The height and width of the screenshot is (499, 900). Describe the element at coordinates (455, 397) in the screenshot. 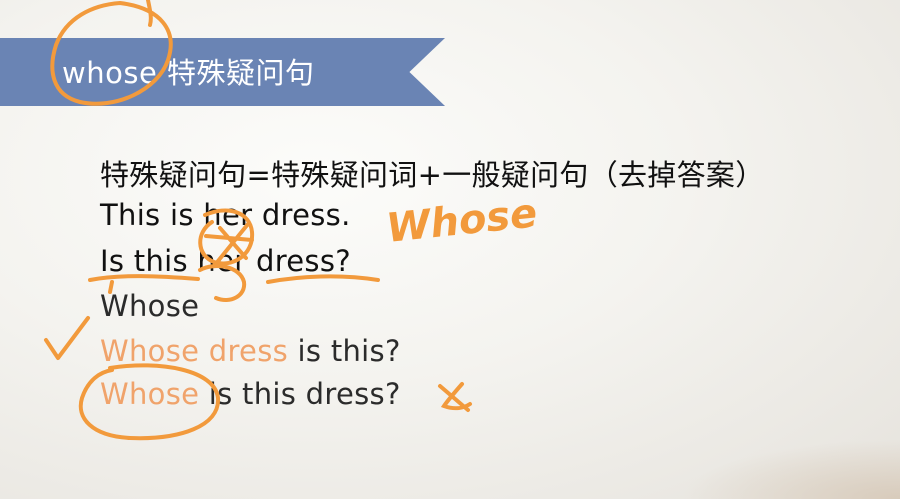

I see `cross-mark-icon` at that location.